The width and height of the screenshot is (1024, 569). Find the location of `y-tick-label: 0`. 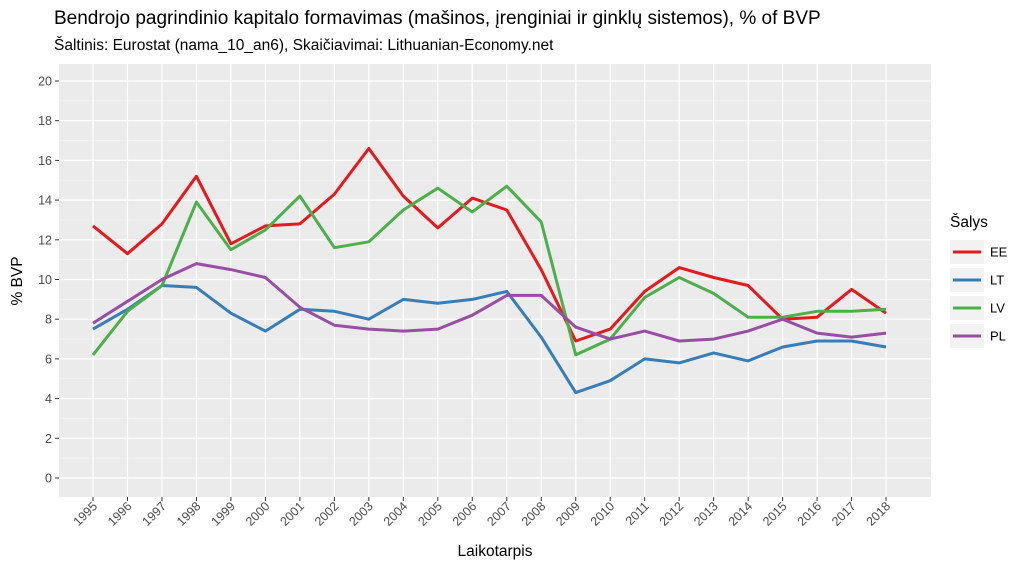

y-tick-label: 0 is located at coordinates (48, 479).